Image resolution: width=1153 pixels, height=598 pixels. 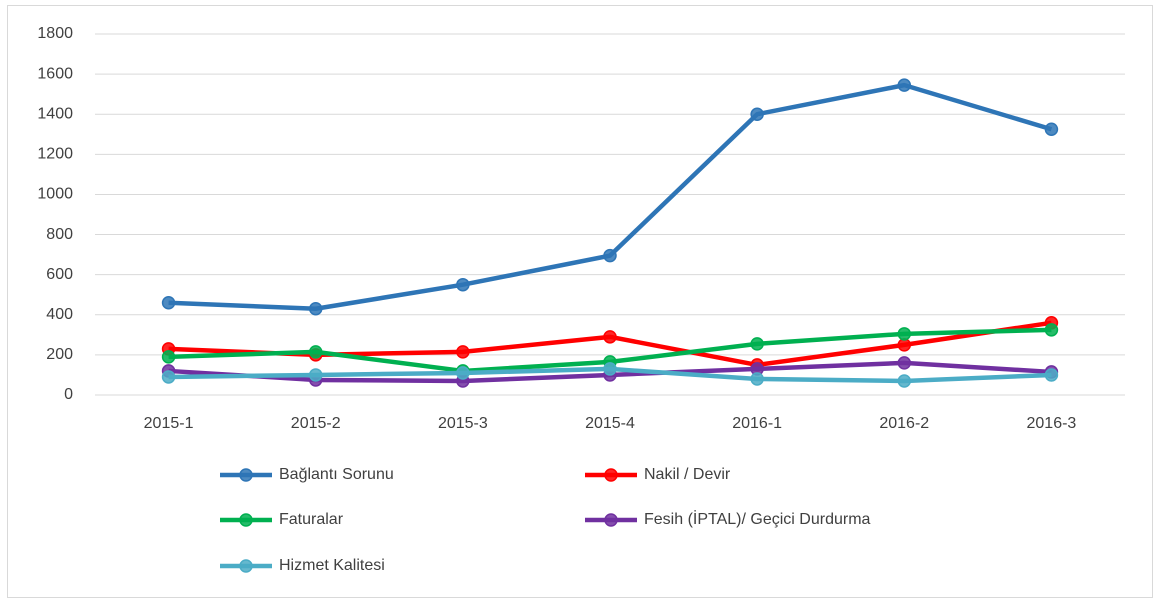 I want to click on y-tick-label: 1600, so click(x=55, y=73).